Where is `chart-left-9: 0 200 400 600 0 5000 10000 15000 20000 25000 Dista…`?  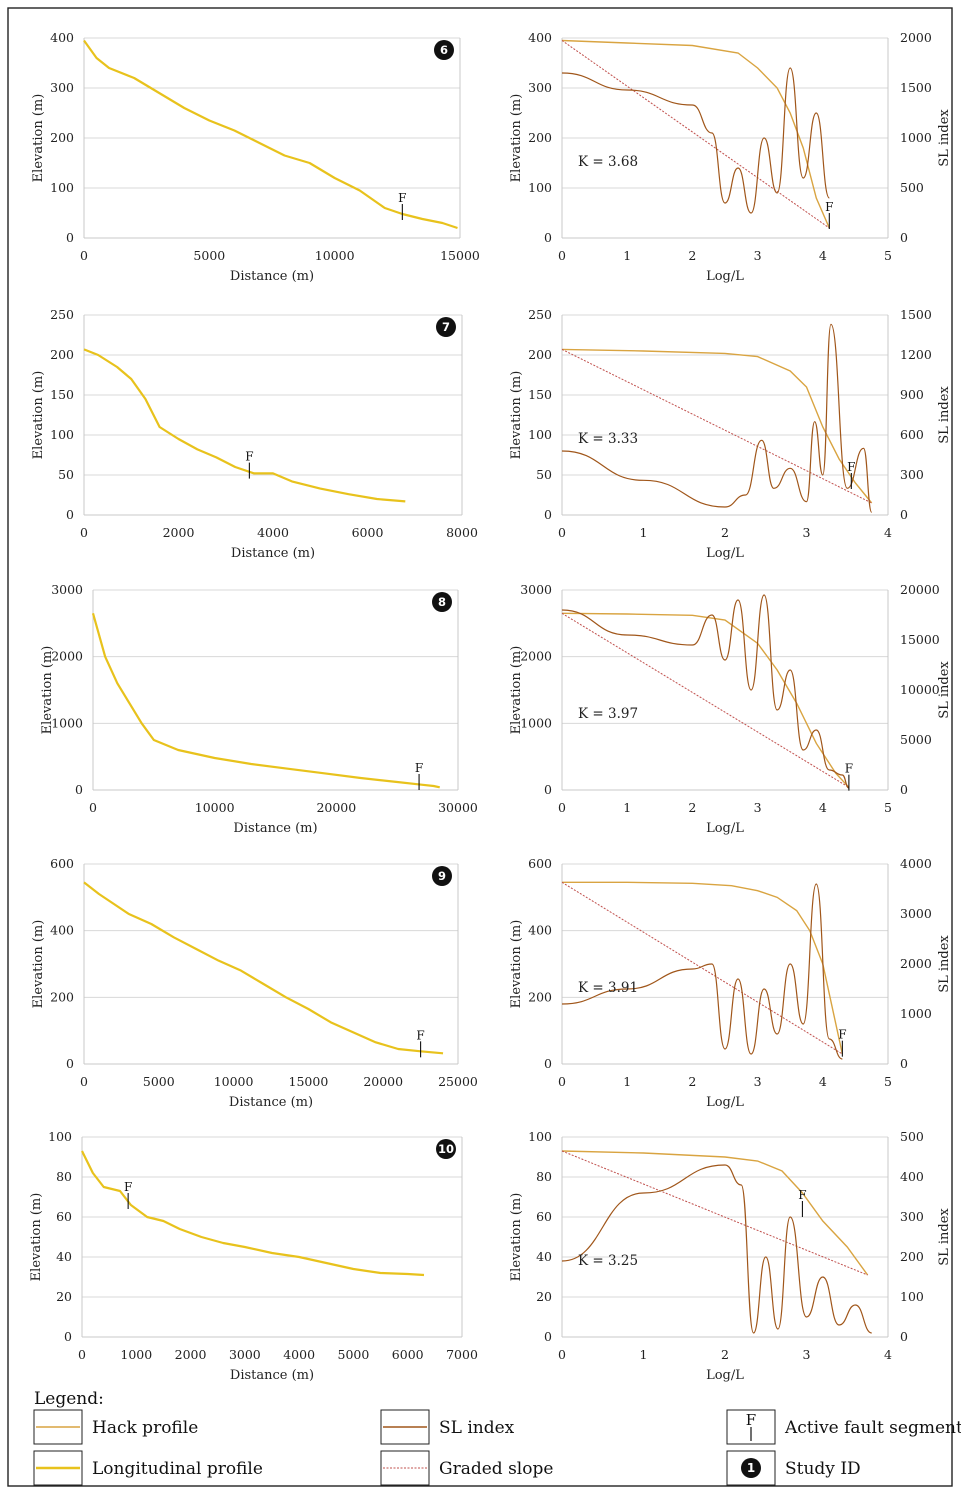 chart-left-9: 0 200 400 600 0 5000 10000 15000 20000 25000 Dista… is located at coordinates (254, 983).